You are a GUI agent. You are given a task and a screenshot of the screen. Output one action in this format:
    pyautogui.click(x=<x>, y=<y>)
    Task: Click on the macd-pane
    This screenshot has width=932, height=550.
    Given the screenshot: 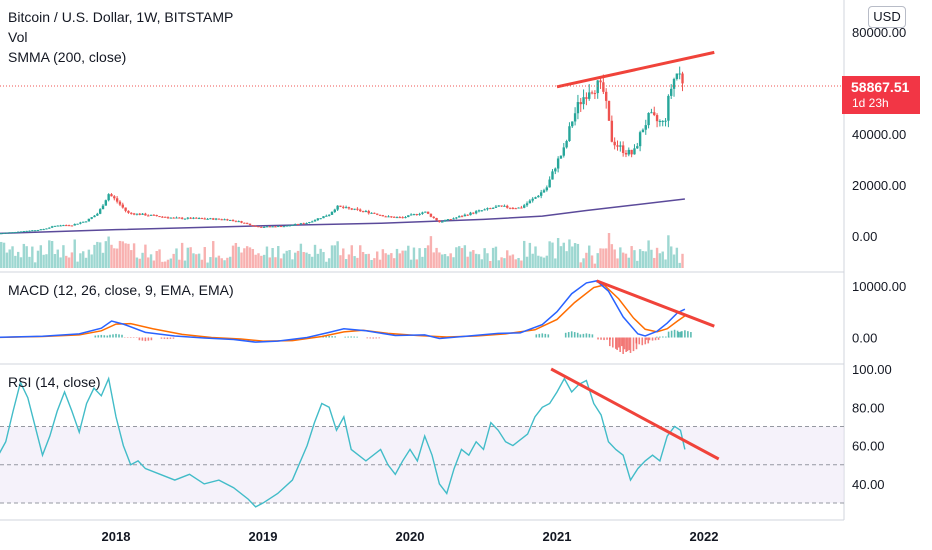 What is the action you would take?
    pyautogui.click(x=346, y=317)
    